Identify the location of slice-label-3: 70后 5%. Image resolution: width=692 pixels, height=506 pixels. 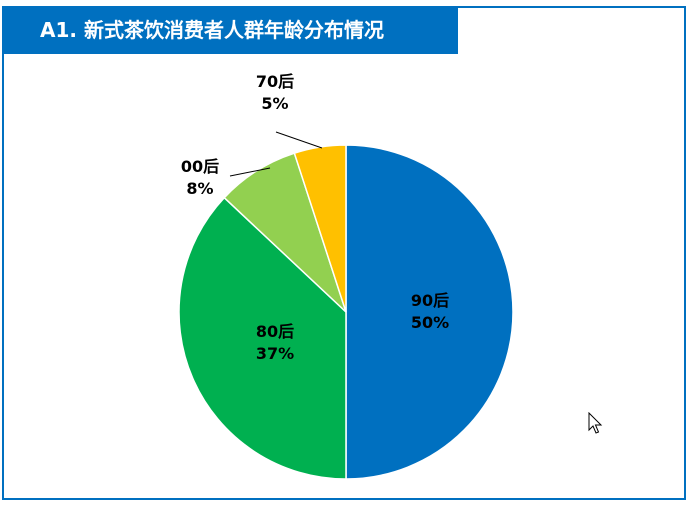
(275, 92).